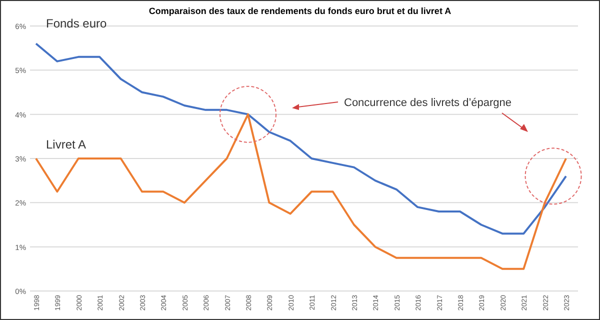 Image resolution: width=600 pixels, height=320 pixels. What do you see at coordinates (66, 145) in the screenshot?
I see `series-label: Livret A` at bounding box center [66, 145].